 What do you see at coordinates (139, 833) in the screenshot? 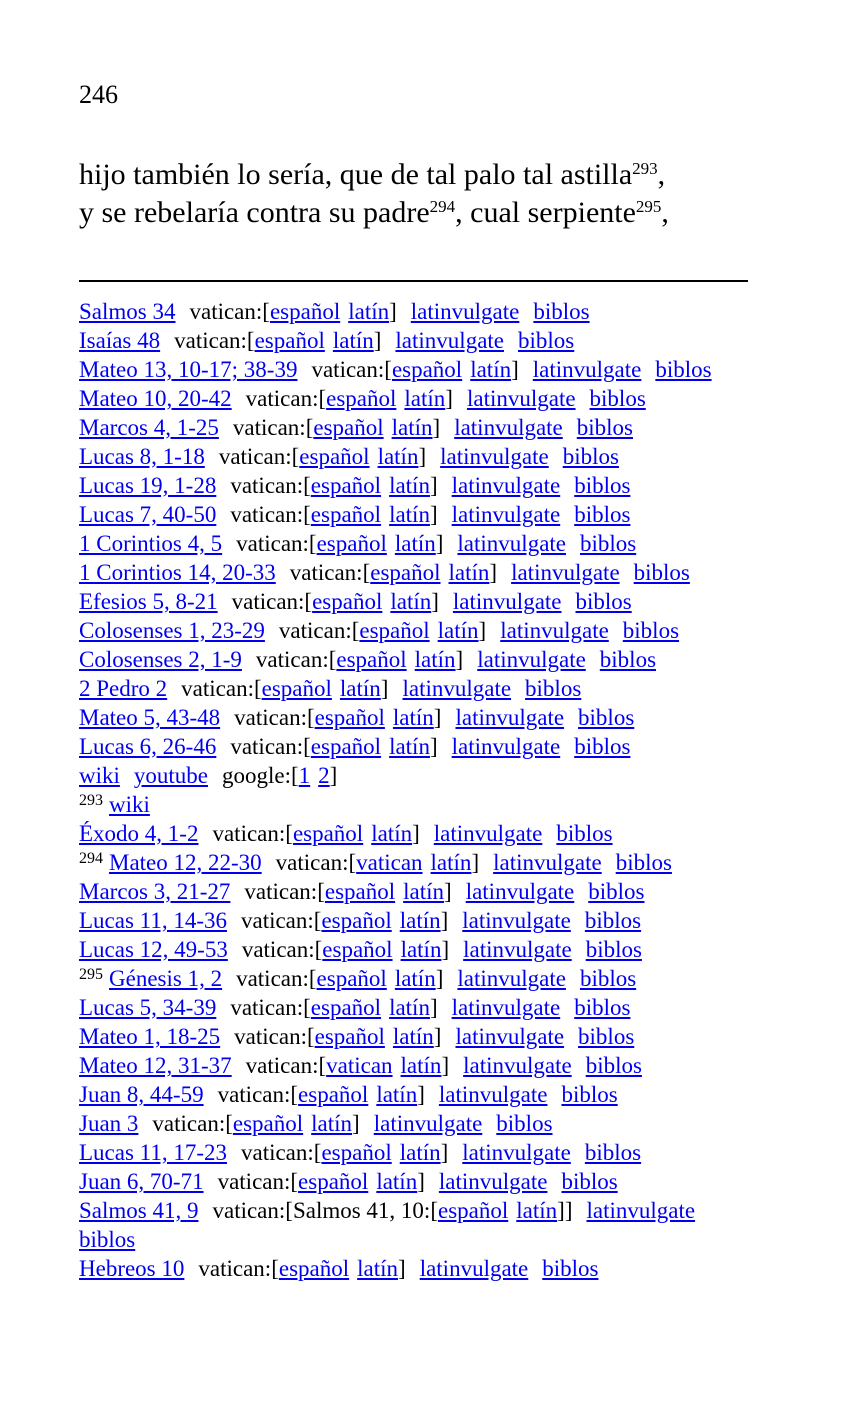
I see `scripture-reference-link: Éxodo 4, 1-2` at bounding box center [139, 833].